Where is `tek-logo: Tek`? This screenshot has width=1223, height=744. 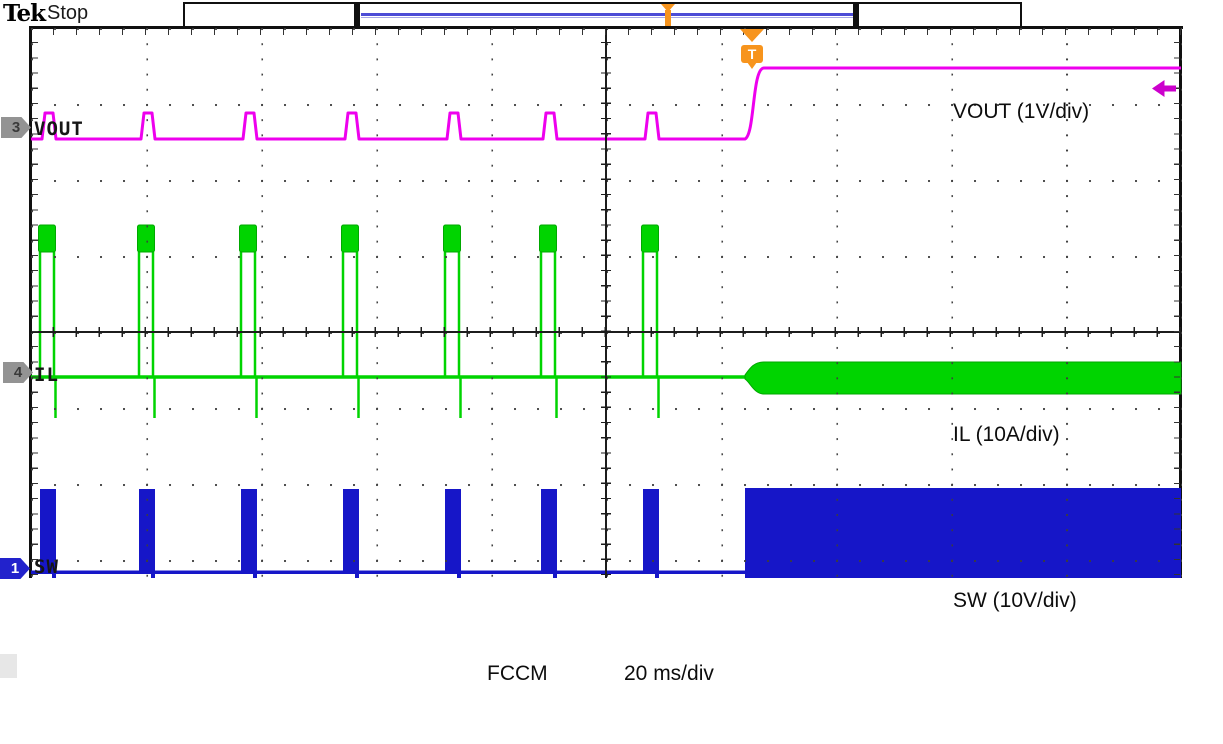
tek-logo: Tek is located at coordinates (24, 13).